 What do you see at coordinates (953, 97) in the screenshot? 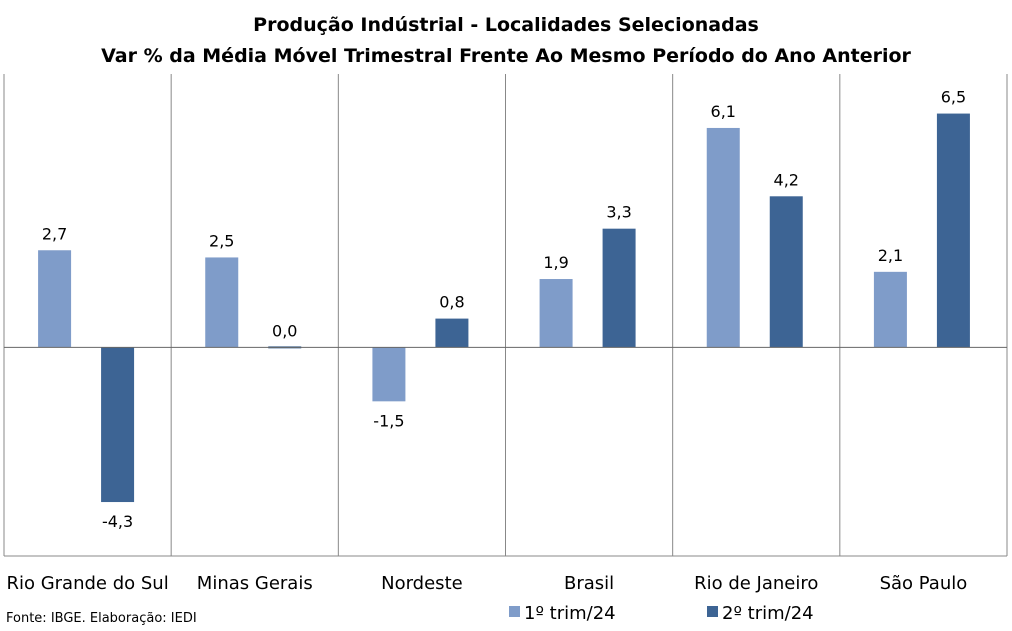
I see `data-label: 6,5` at bounding box center [953, 97].